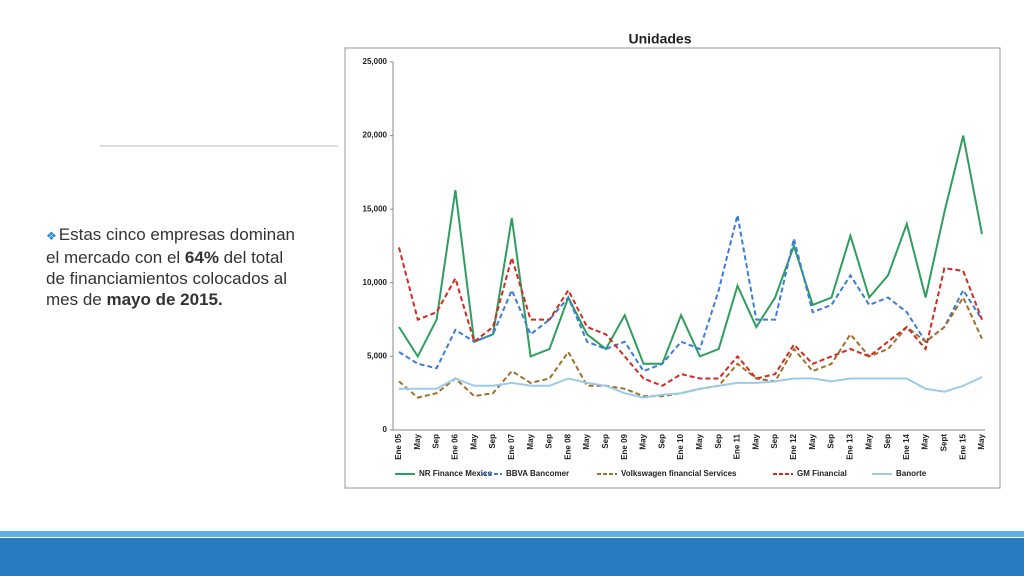  Describe the element at coordinates (679, 473) in the screenshot. I see `legend-label: Volkswagen financial Services` at that location.